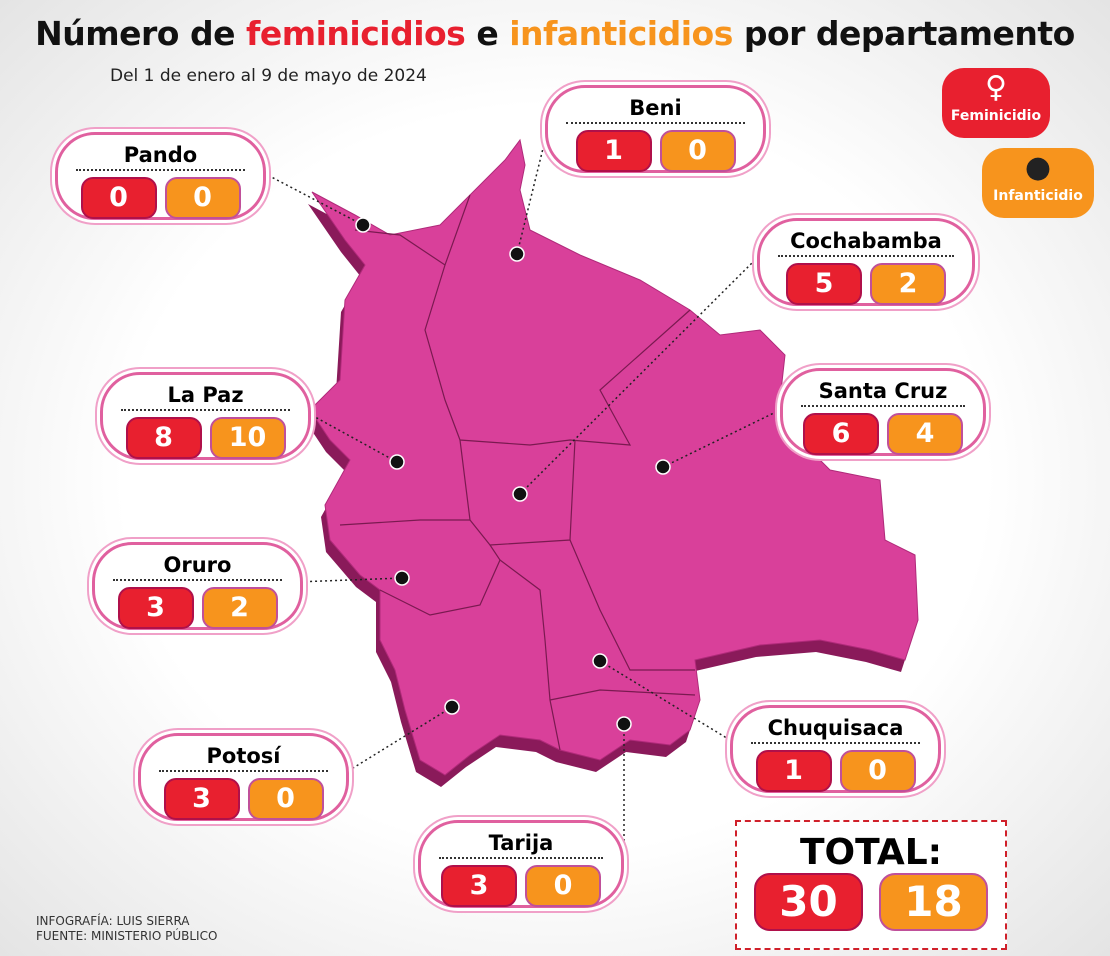  Describe the element at coordinates (866, 241) in the screenshot. I see `department-name: Cochabamba` at that location.